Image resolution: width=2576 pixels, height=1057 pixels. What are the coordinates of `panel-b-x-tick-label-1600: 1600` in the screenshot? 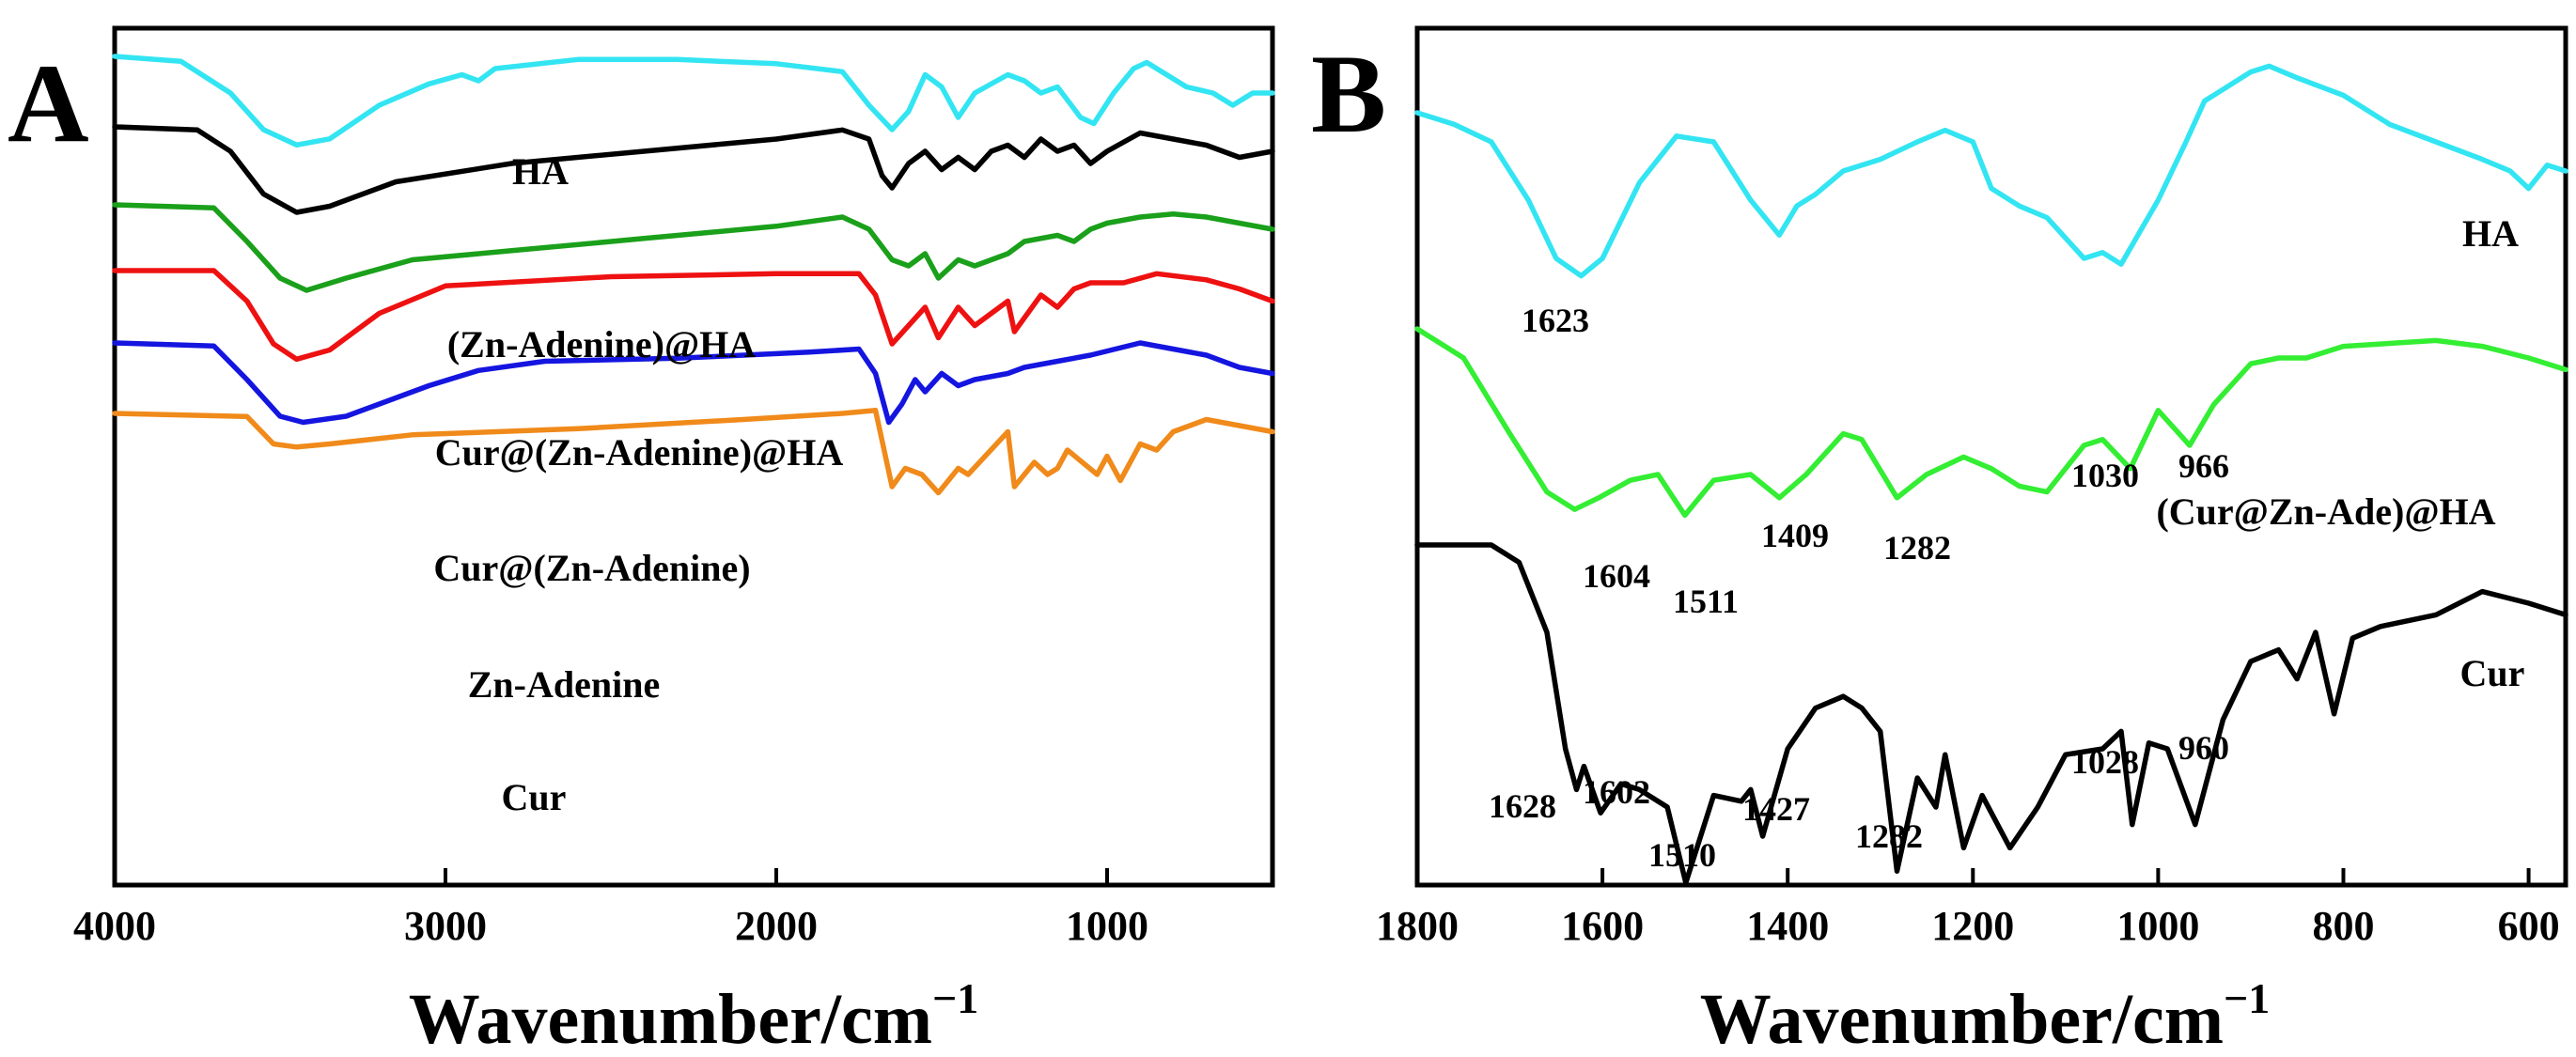 It's located at (1602, 926).